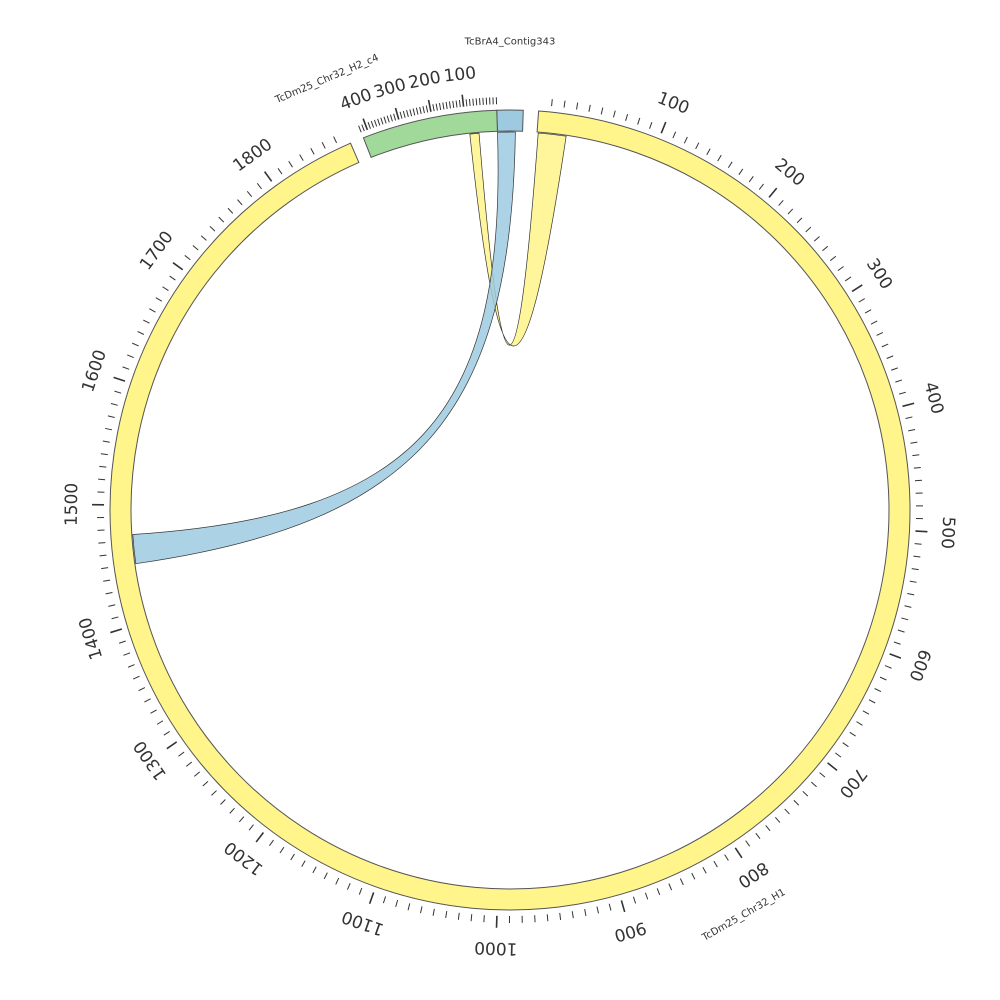 The width and height of the screenshot is (1000, 1000). Describe the element at coordinates (72, 505) in the screenshot. I see `tick-label: 1500` at that location.